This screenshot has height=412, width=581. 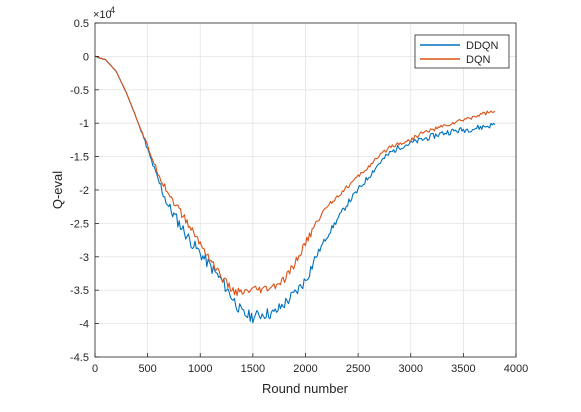 What do you see at coordinates (84, 124) in the screenshot?
I see `y-tick-label: -1` at bounding box center [84, 124].